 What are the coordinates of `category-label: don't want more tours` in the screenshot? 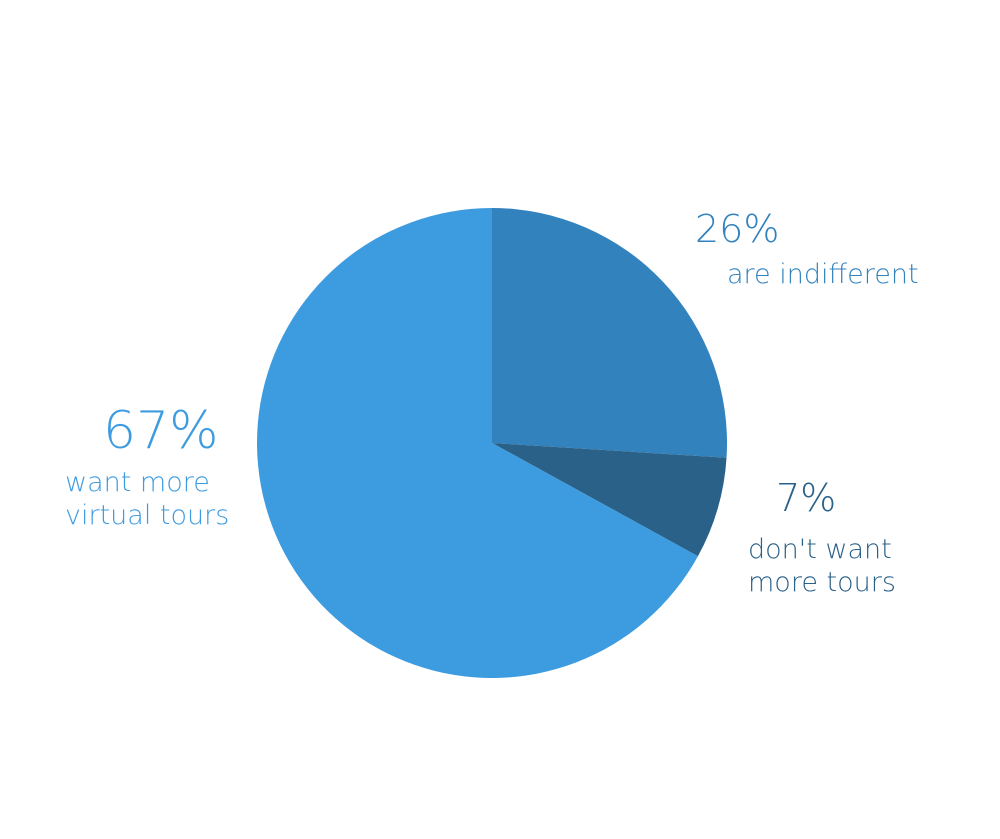 It's located at (822, 566).